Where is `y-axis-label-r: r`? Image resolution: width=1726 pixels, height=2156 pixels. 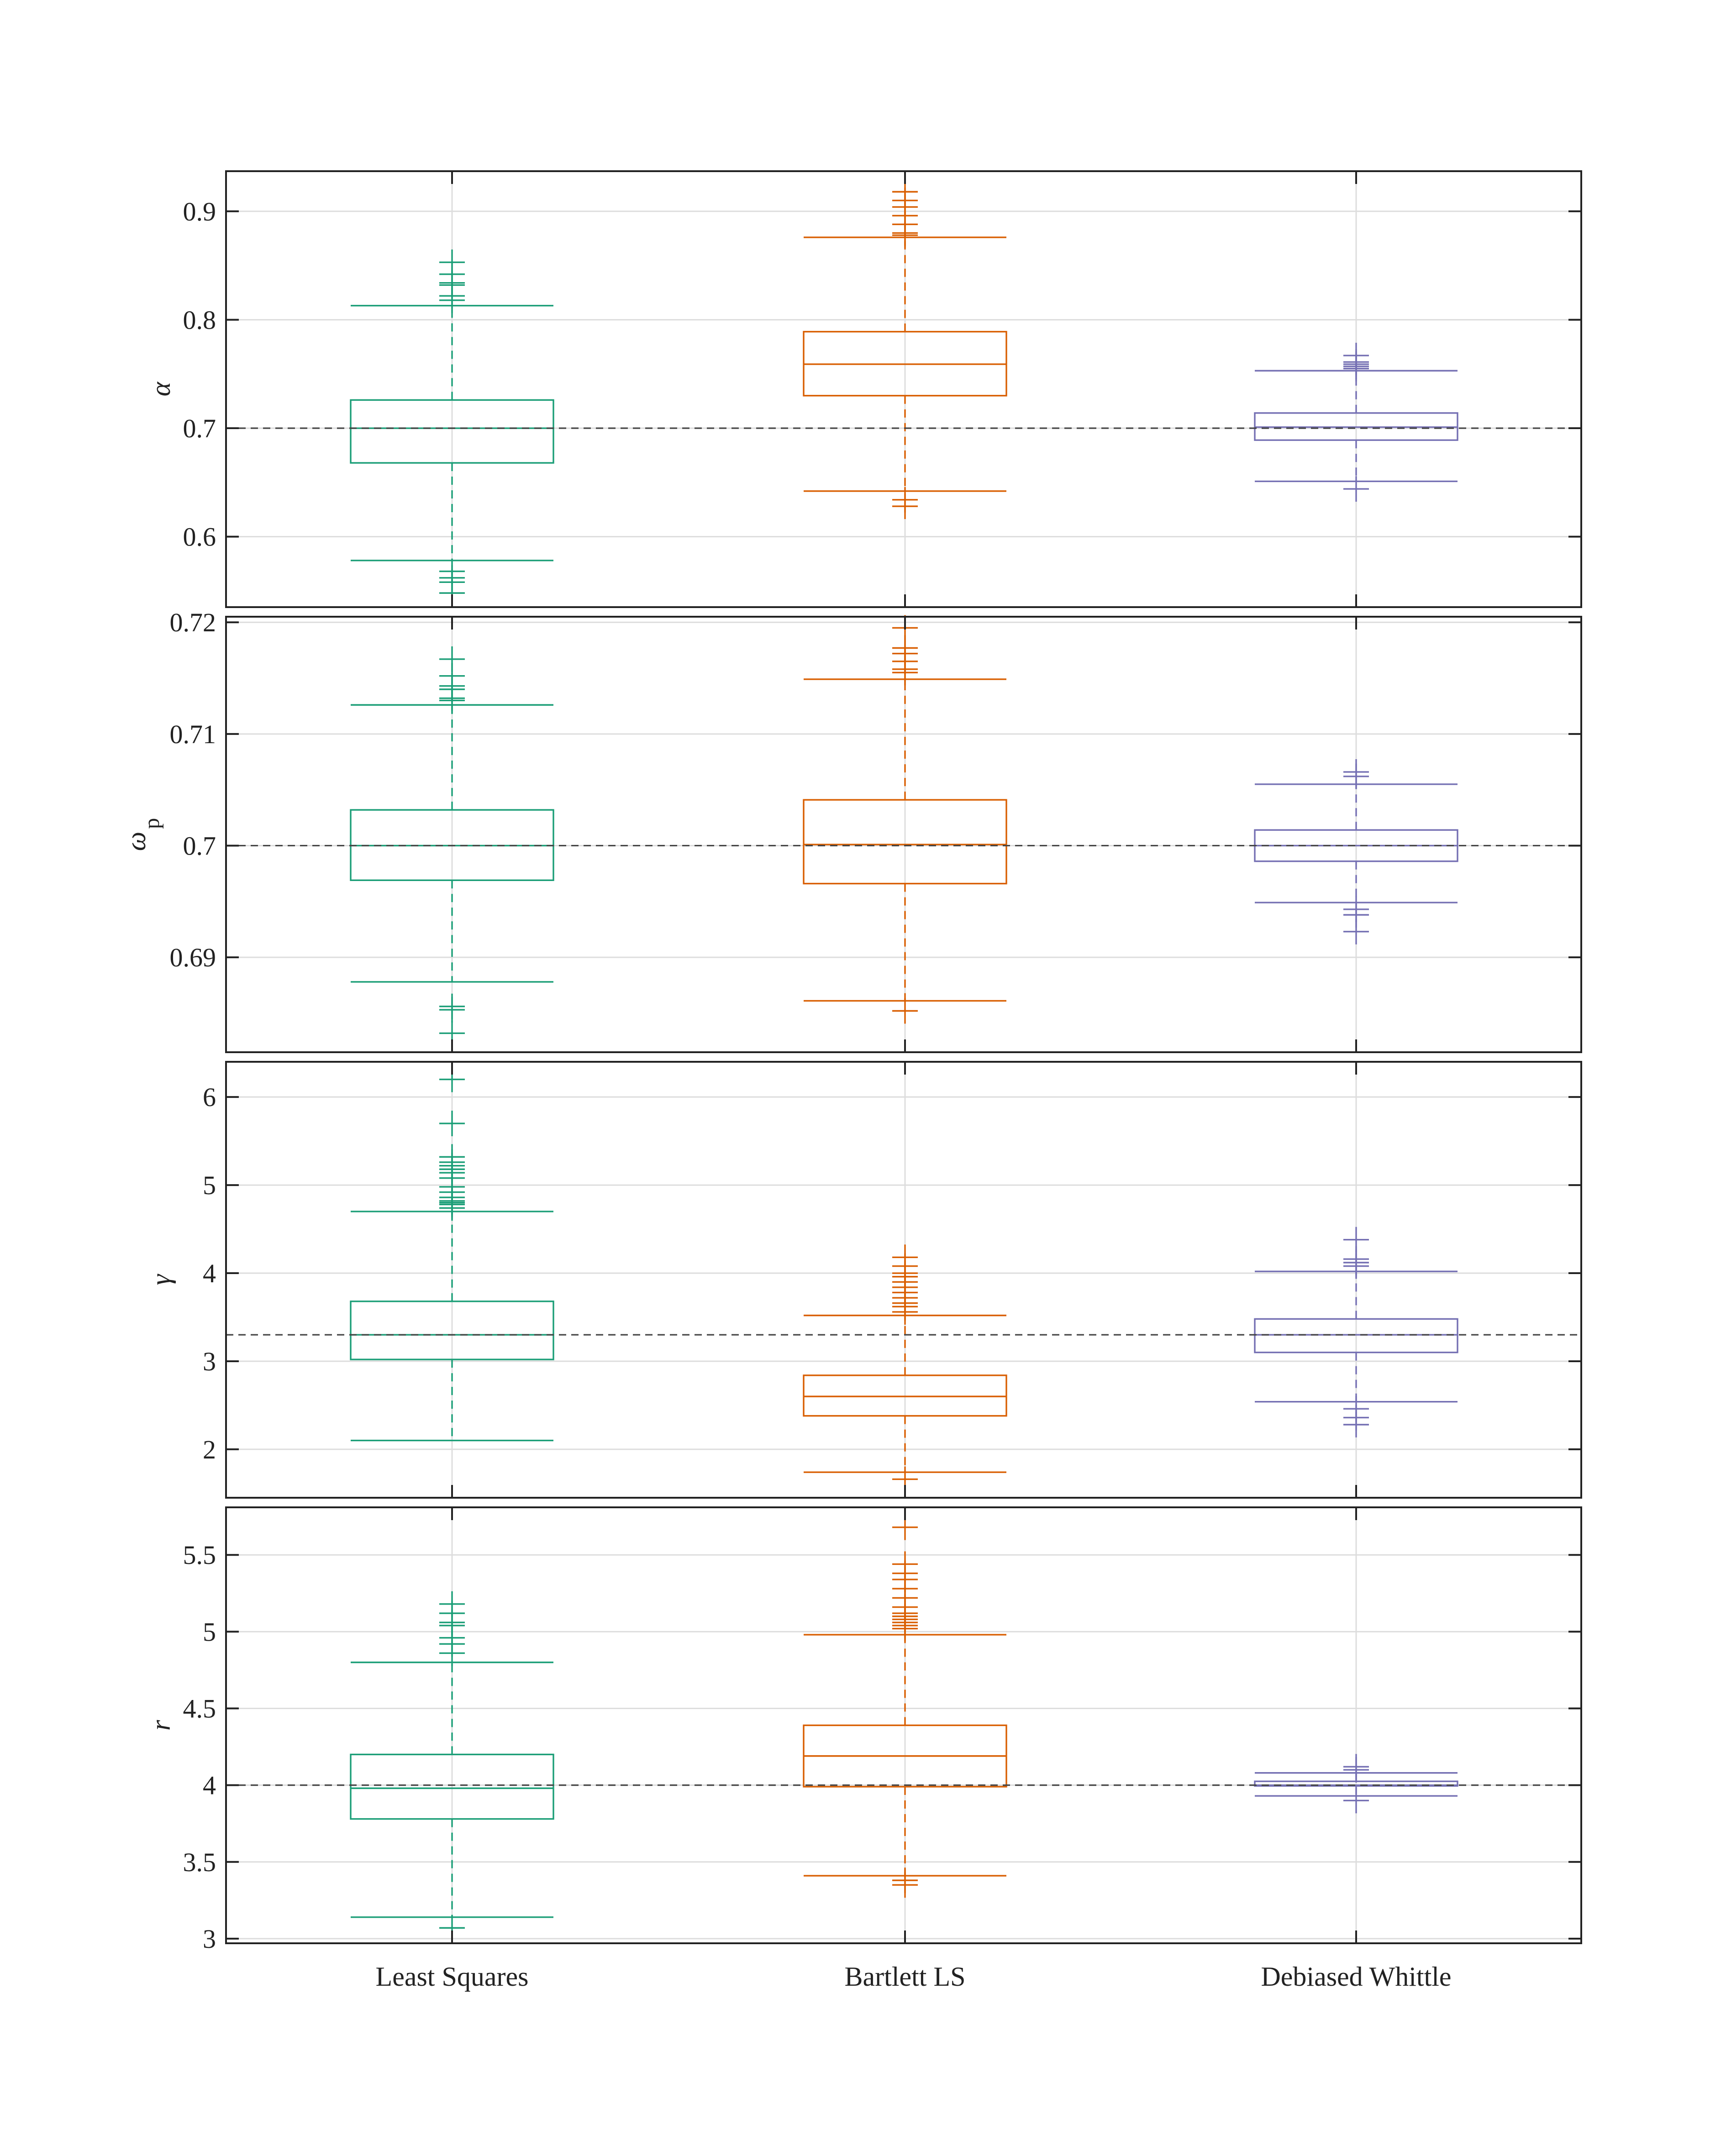
y-axis-label-r: r is located at coordinates (161, 1725).